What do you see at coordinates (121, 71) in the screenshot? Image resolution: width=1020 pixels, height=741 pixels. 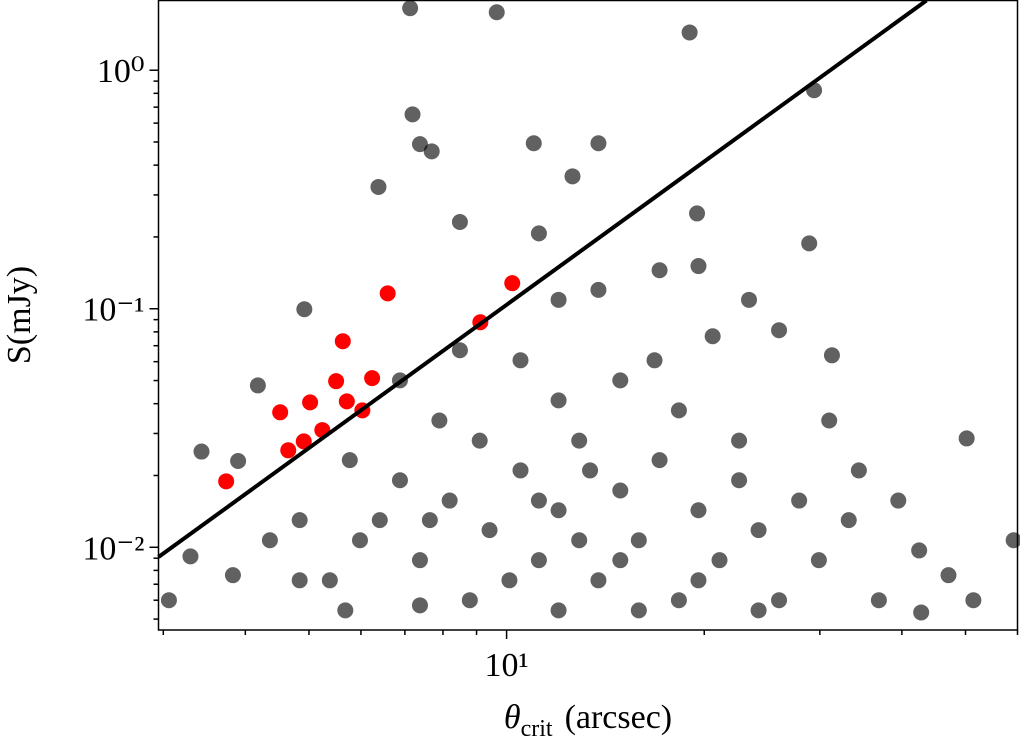 I see `y-tick-label: 10⁰` at bounding box center [121, 71].